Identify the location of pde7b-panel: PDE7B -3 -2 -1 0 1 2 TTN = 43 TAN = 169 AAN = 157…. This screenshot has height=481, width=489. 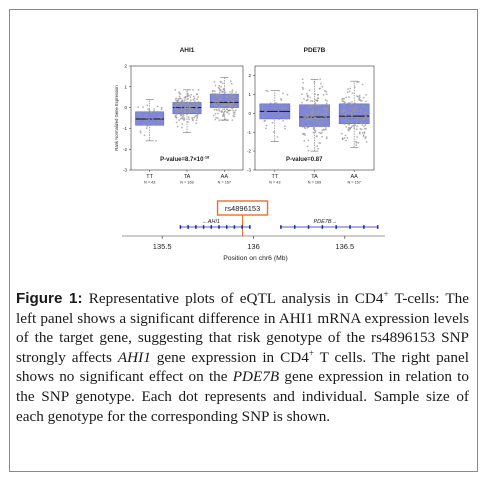
(311, 116).